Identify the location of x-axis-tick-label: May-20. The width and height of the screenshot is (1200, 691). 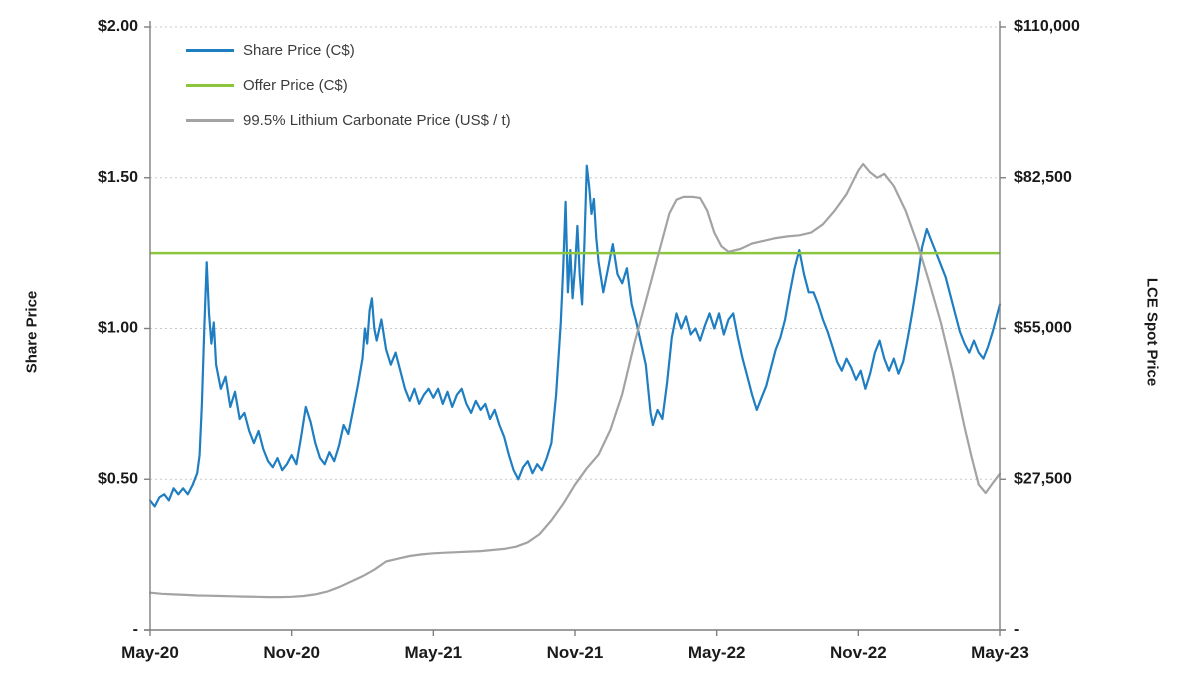
(150, 652).